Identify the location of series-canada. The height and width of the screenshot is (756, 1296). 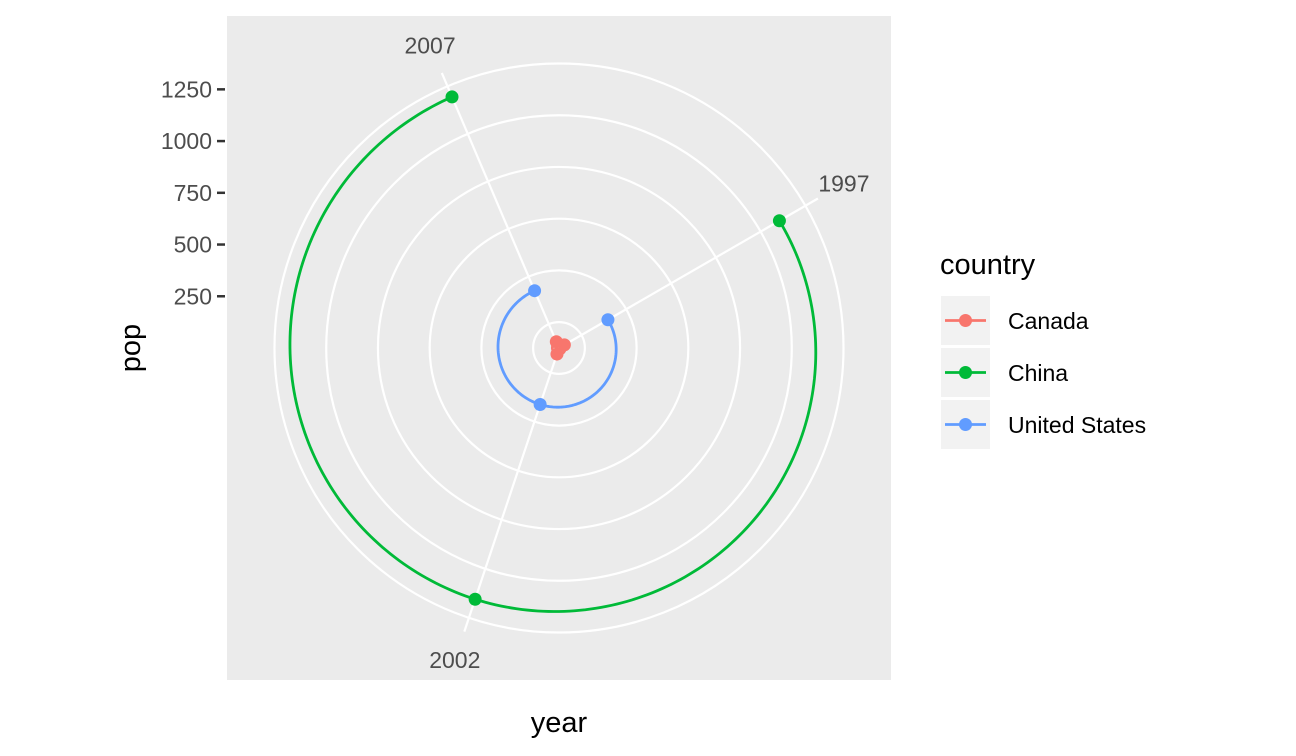
(560, 348).